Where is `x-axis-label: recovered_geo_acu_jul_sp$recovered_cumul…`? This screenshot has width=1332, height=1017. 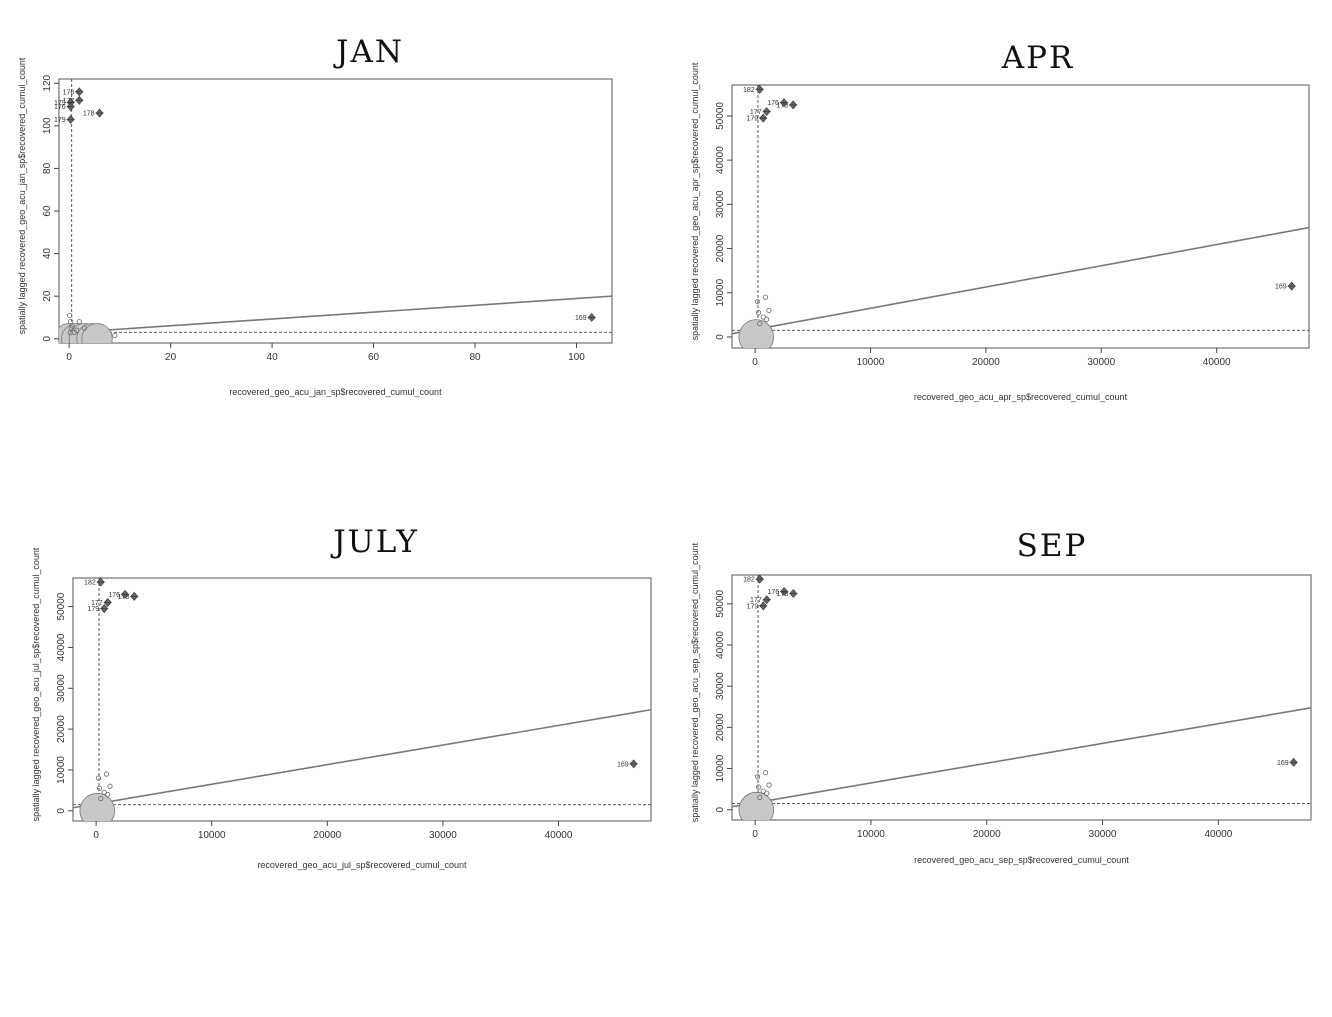
x-axis-label: recovered_geo_acu_jul_sp$recovered_cumul… is located at coordinates (362, 865).